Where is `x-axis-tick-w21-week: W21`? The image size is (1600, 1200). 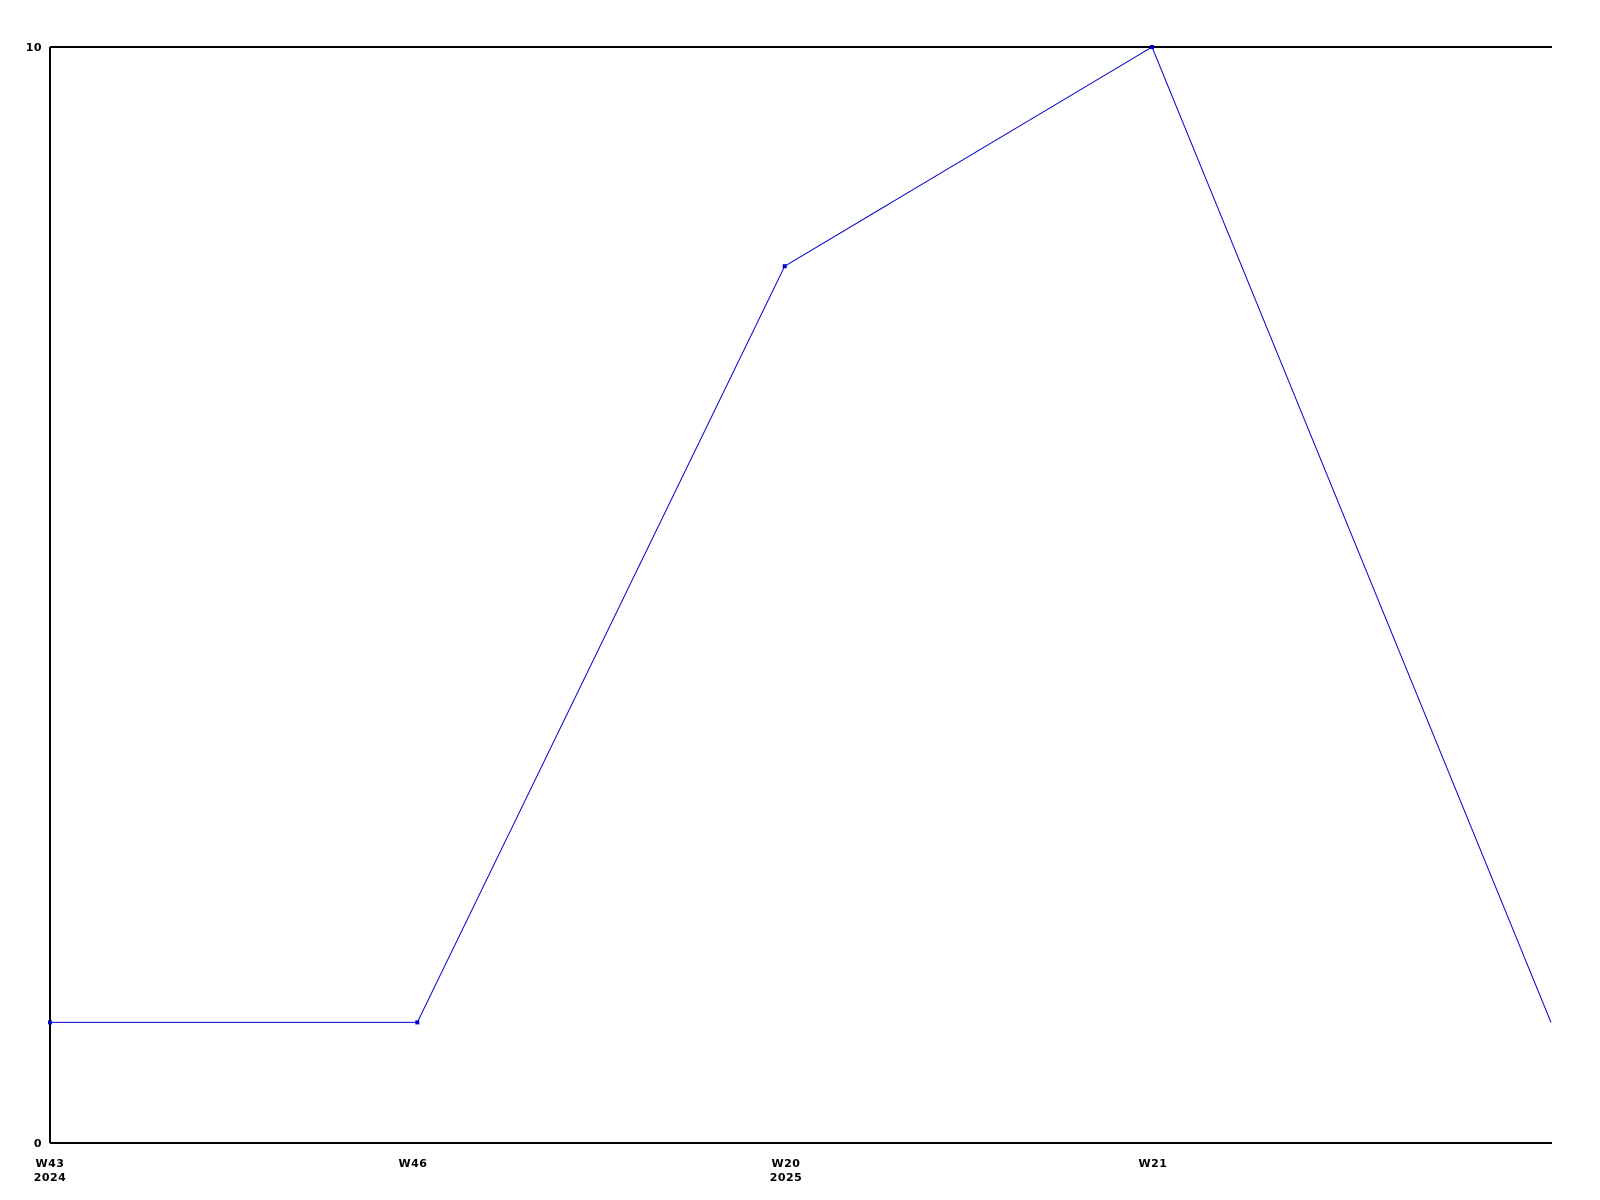 x-axis-tick-w21-week: W21 is located at coordinates (1153, 1163).